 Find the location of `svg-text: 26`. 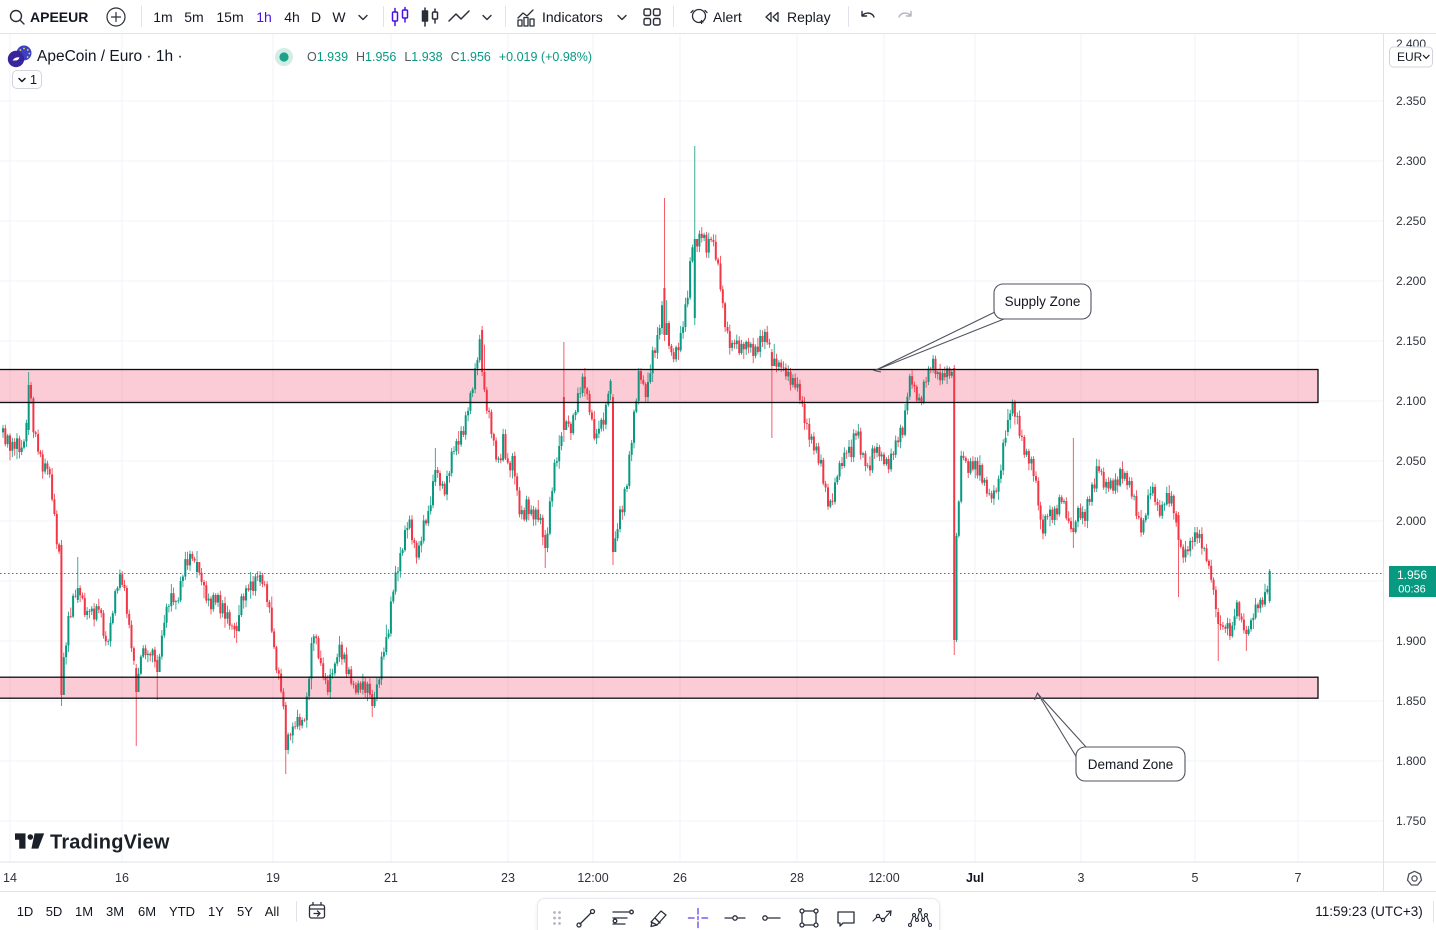

svg-text: 26 is located at coordinates (680, 878).